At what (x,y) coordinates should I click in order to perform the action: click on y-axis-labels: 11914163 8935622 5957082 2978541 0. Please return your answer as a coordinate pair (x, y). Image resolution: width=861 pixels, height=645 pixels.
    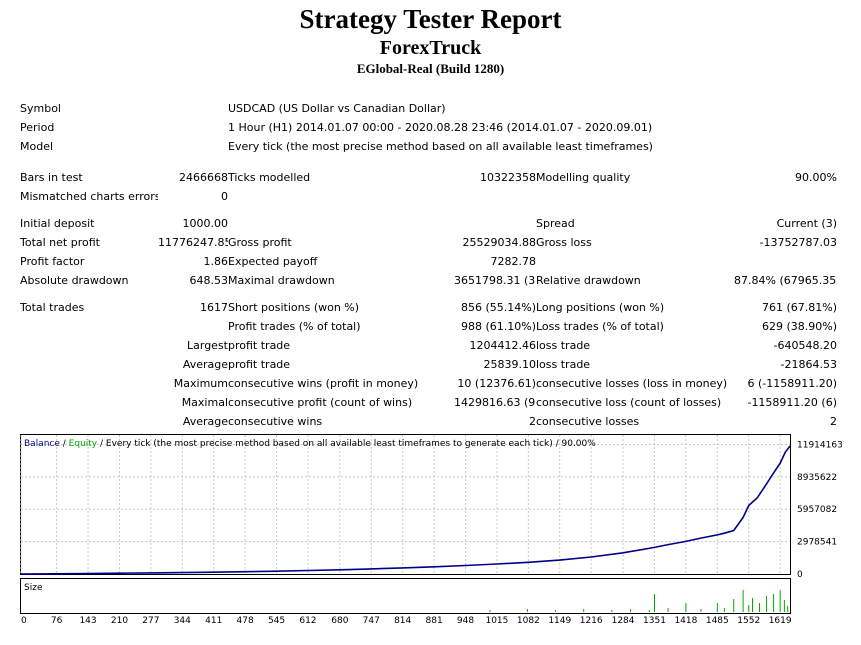
    Looking at the image, I should click on (820, 510).